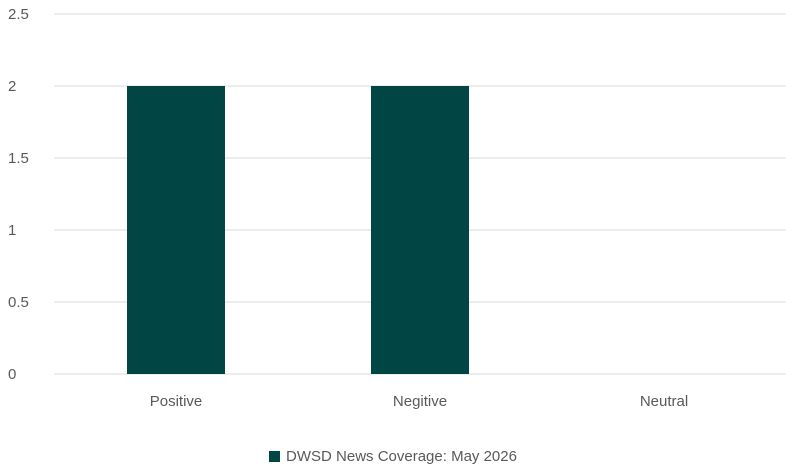 This screenshot has width=786, height=475. What do you see at coordinates (18, 14) in the screenshot?
I see `y-tick-label: 2.5` at bounding box center [18, 14].